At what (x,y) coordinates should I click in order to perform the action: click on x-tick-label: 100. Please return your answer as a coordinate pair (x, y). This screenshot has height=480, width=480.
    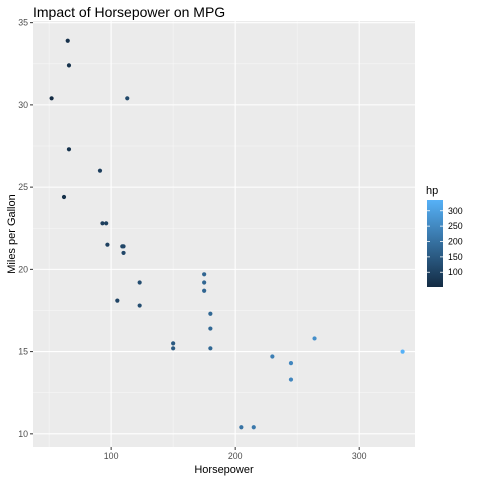
    Looking at the image, I should click on (111, 456).